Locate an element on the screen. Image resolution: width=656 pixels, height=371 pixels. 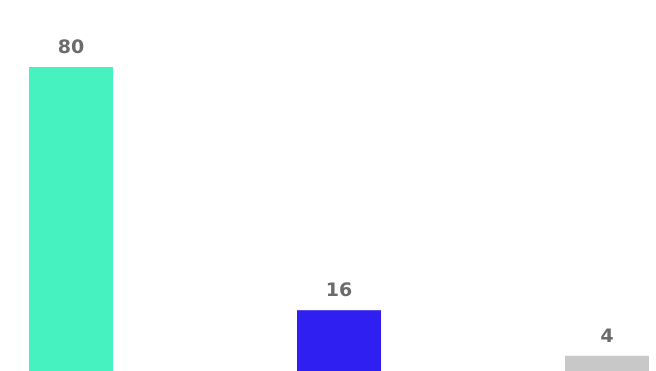
bar-value-label-2: 16 is located at coordinates (339, 290).